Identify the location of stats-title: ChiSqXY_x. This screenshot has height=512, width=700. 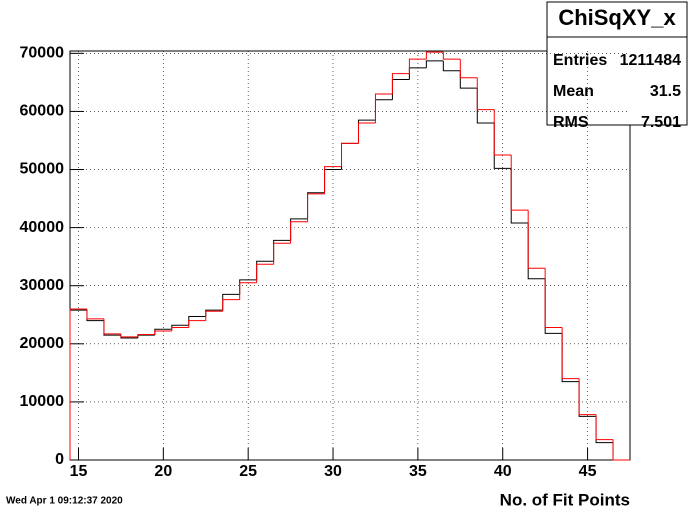
(617, 17).